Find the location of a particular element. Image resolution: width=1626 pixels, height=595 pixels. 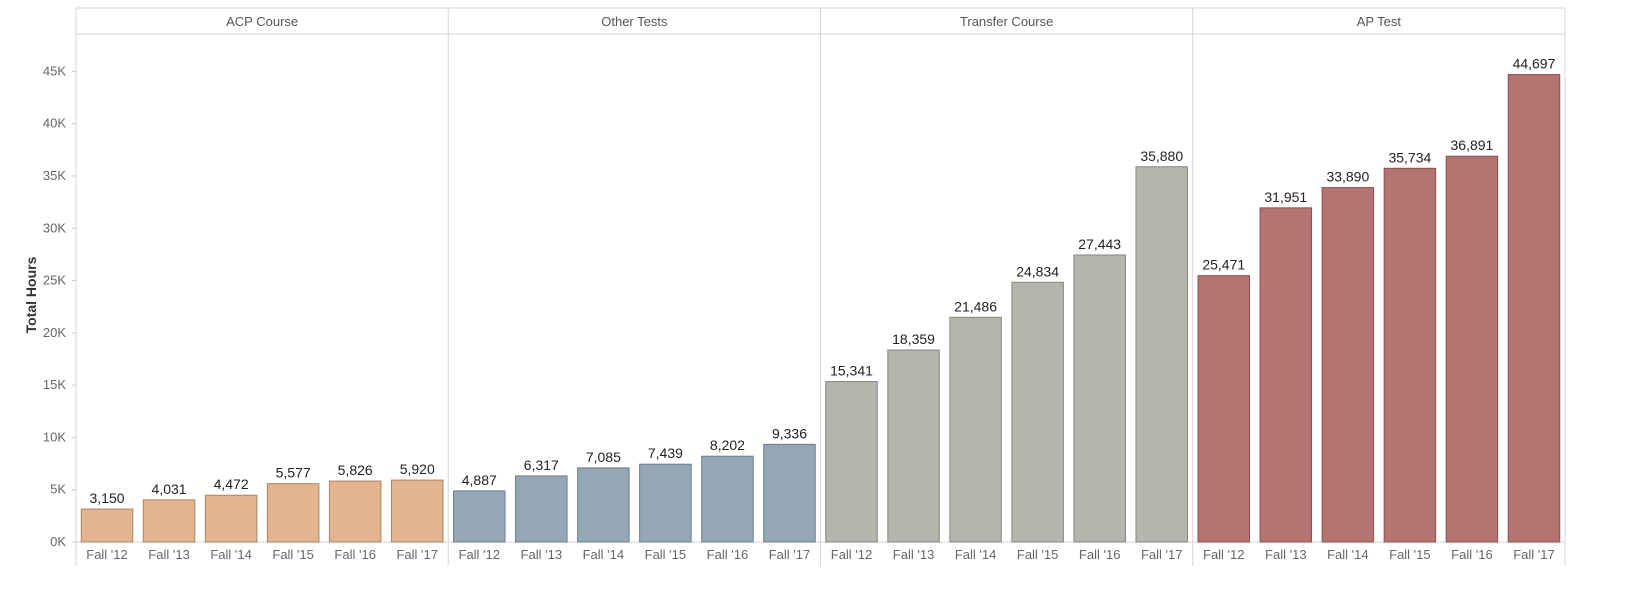

data-label: 15,341 is located at coordinates (851, 371).